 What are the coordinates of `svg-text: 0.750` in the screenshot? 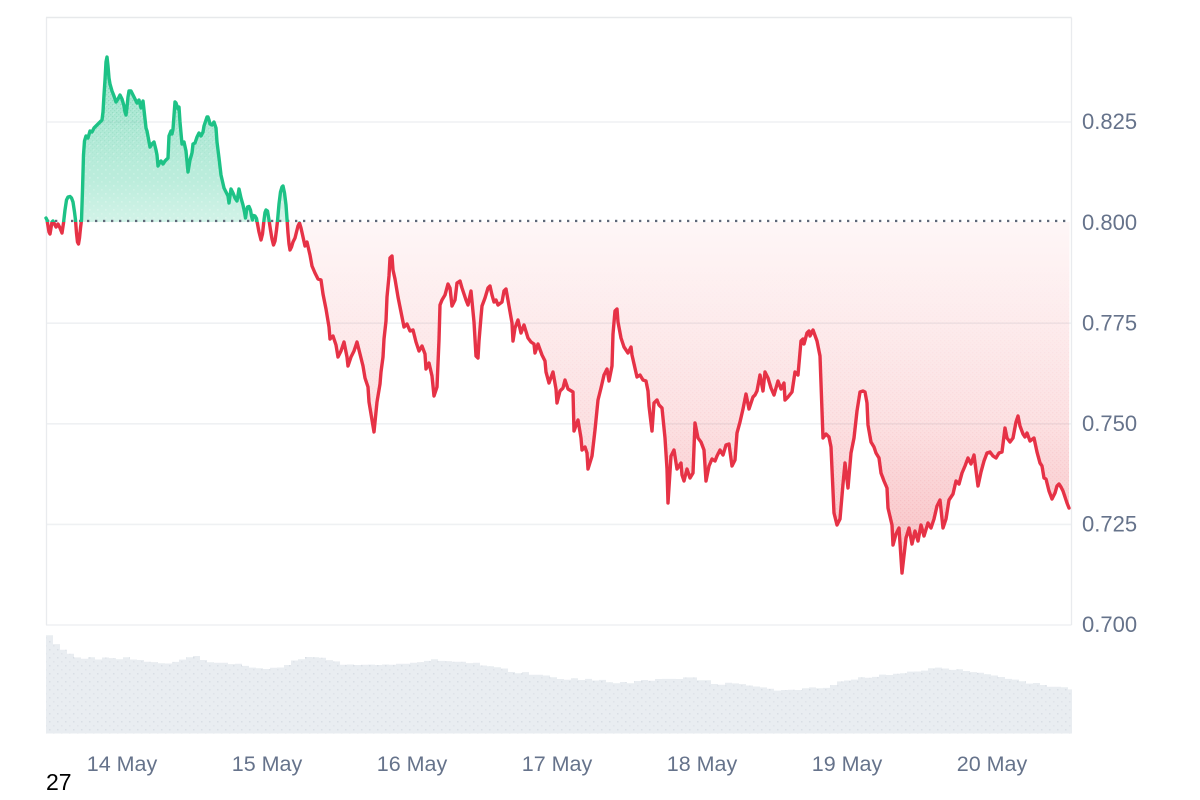 It's located at (1109, 423).